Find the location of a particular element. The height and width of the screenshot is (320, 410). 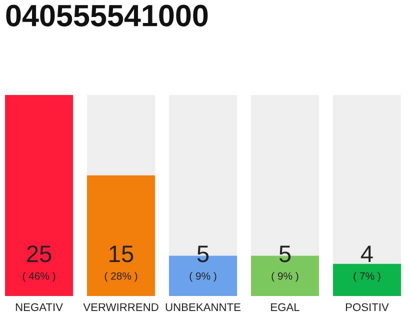

annotation: ( 46% ) is located at coordinates (39, 277).